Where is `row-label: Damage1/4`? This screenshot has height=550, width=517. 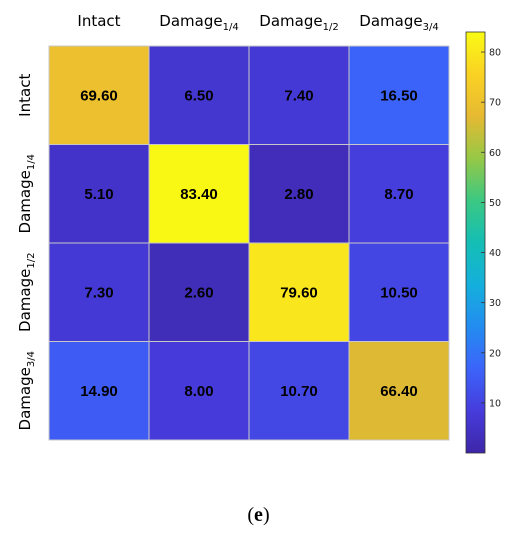 row-label: Damage1/4 is located at coordinates (26, 193).